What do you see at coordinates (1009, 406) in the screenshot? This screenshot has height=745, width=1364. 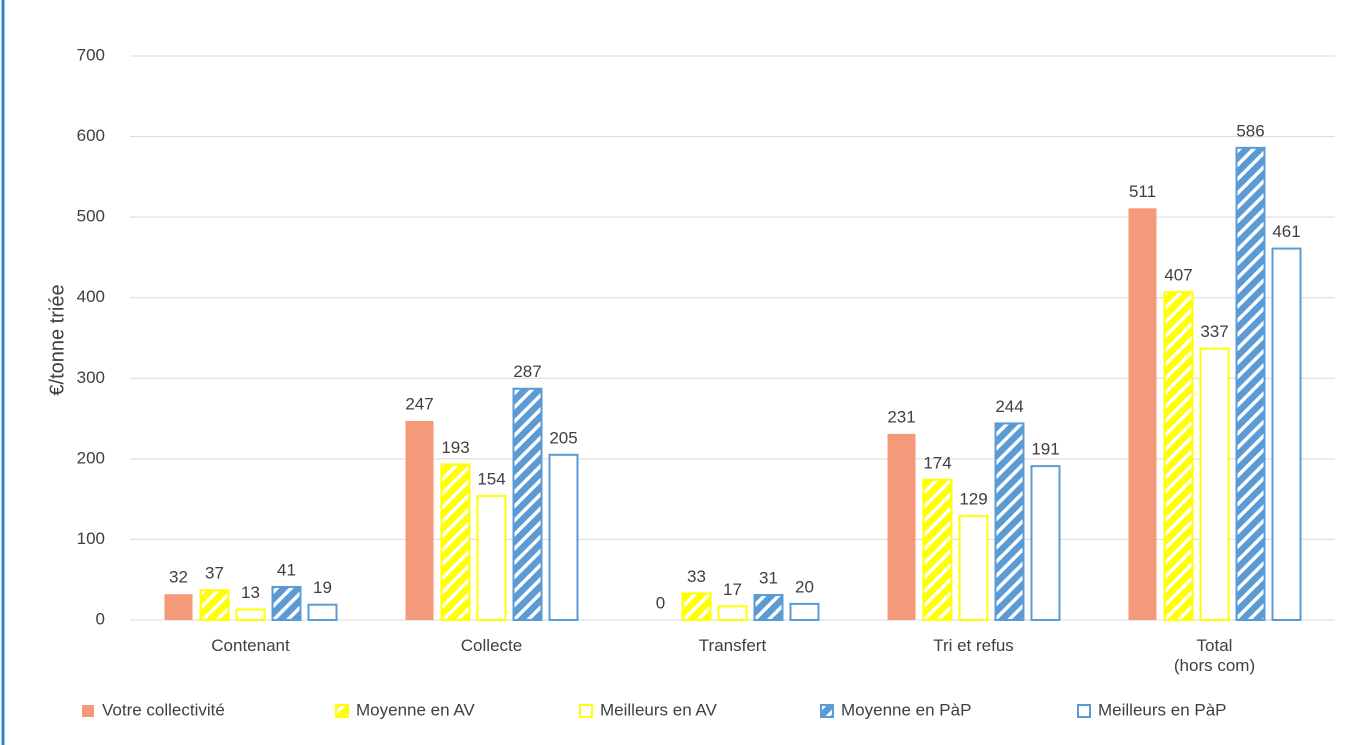 I see `data-label: 244` at bounding box center [1009, 406].